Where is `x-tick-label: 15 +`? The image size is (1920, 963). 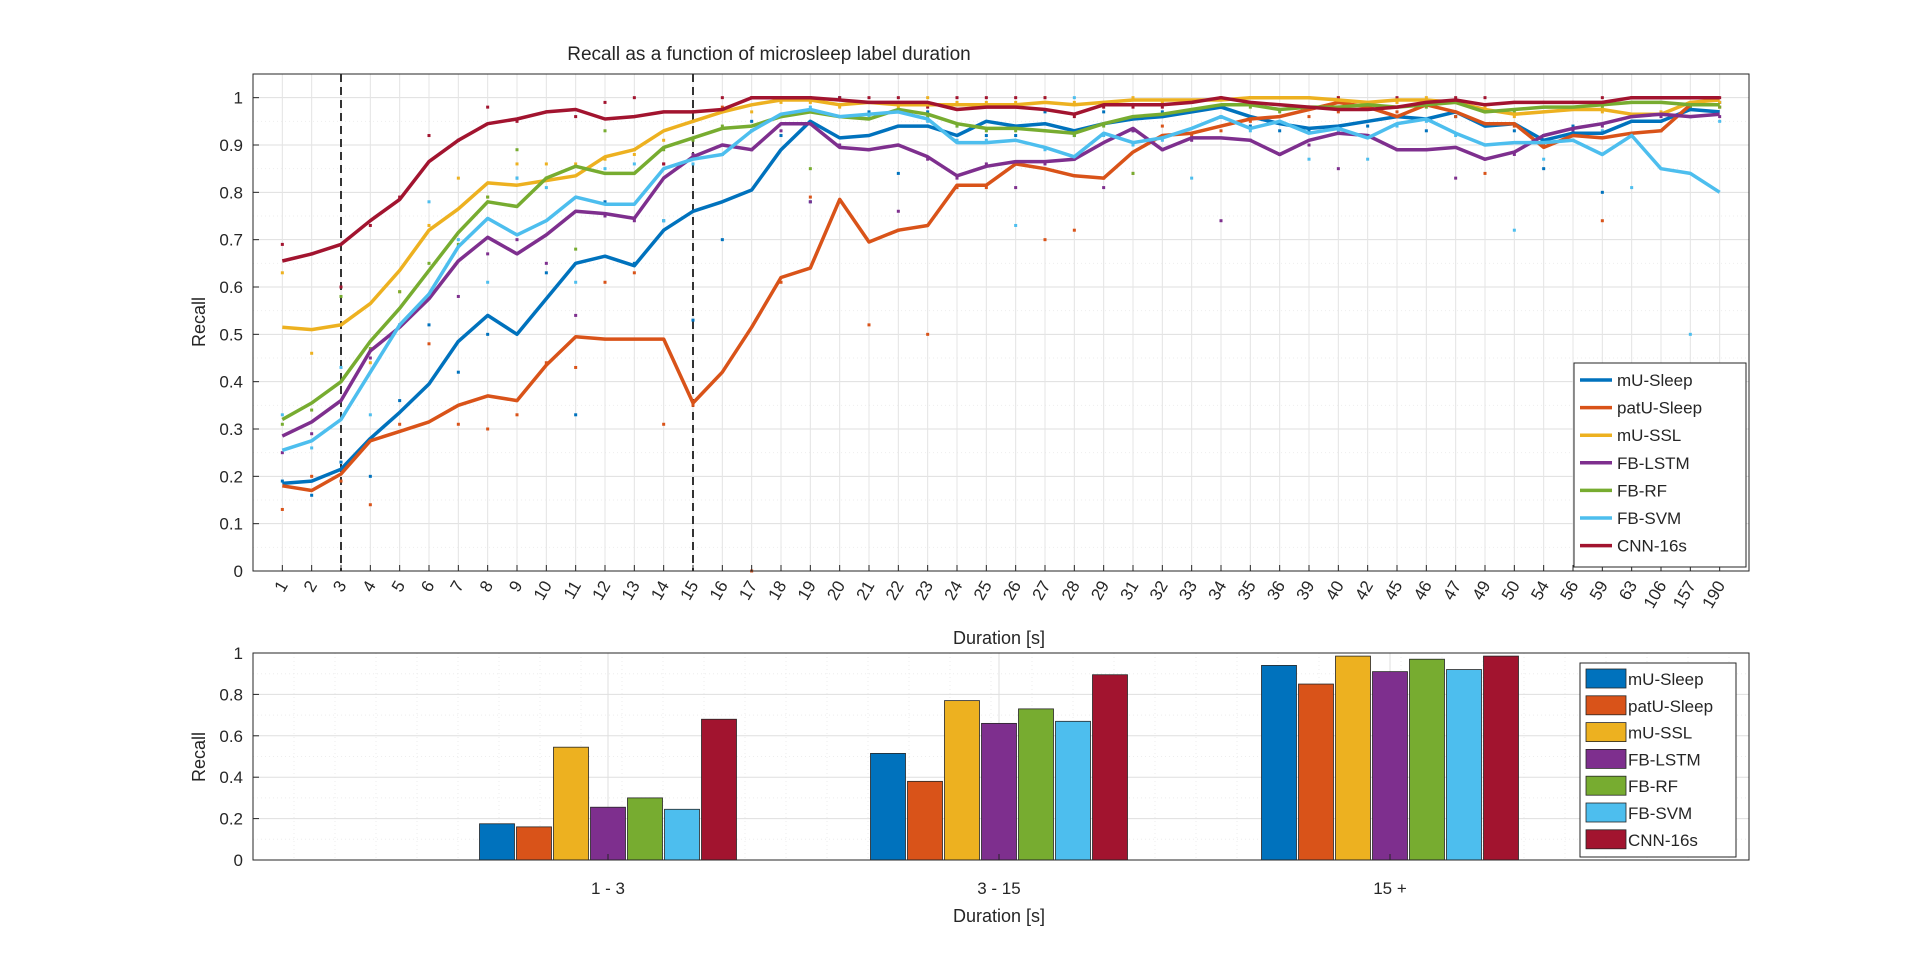
x-tick-label: 15 + is located at coordinates (1390, 888).